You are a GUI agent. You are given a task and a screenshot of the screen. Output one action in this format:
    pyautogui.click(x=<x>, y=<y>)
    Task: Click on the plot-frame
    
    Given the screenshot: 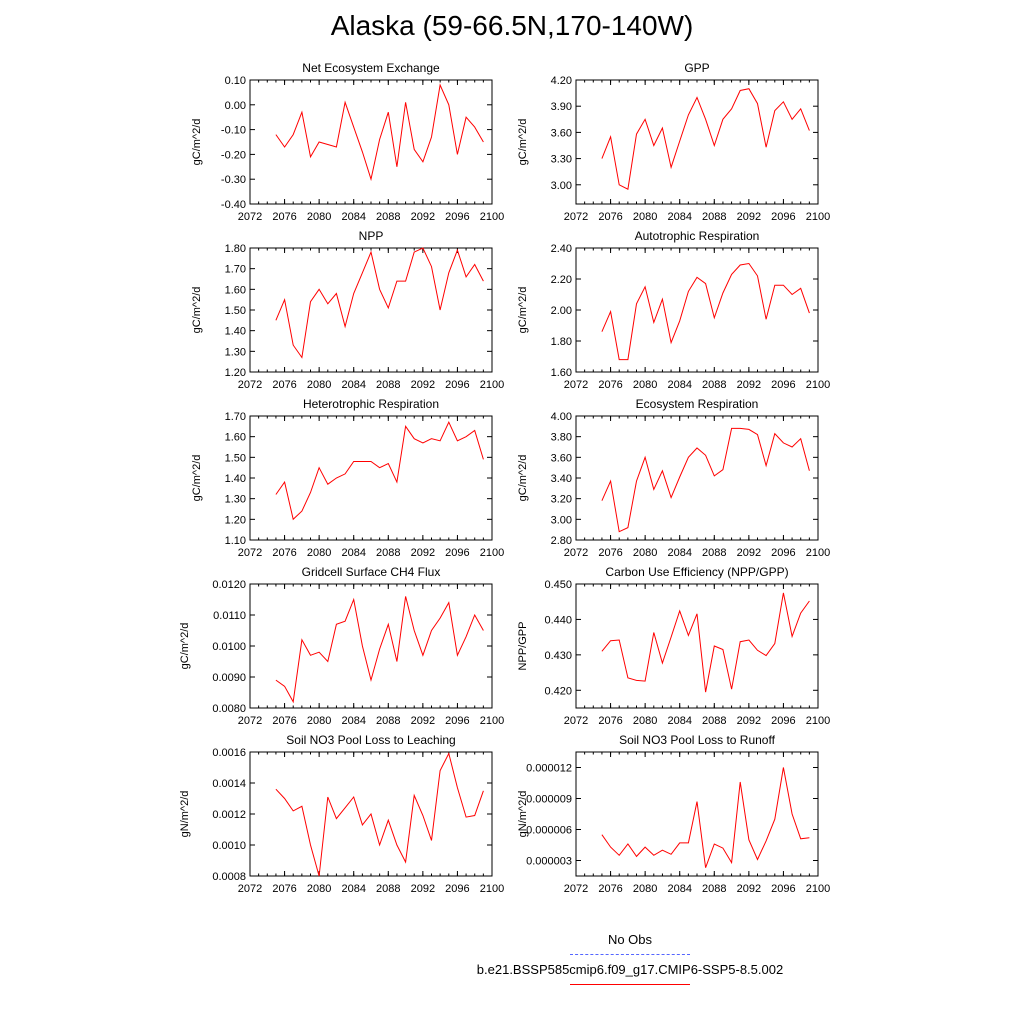 What is the action you would take?
    pyautogui.click(x=697, y=814)
    